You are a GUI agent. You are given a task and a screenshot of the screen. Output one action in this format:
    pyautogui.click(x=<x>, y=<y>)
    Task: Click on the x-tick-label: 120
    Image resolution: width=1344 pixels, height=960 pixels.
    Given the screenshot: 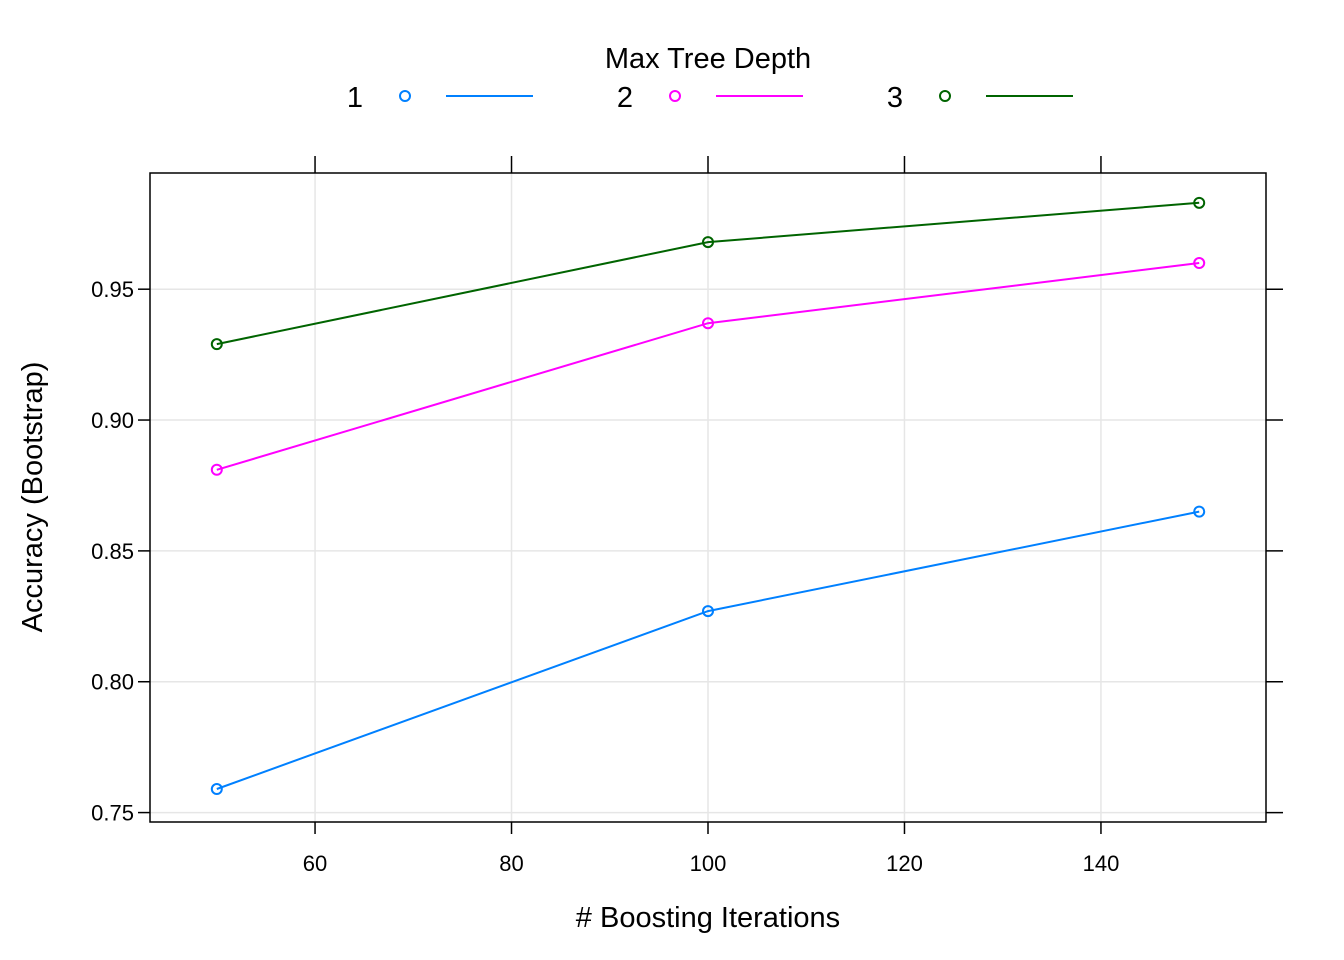 What is the action you would take?
    pyautogui.click(x=904, y=863)
    